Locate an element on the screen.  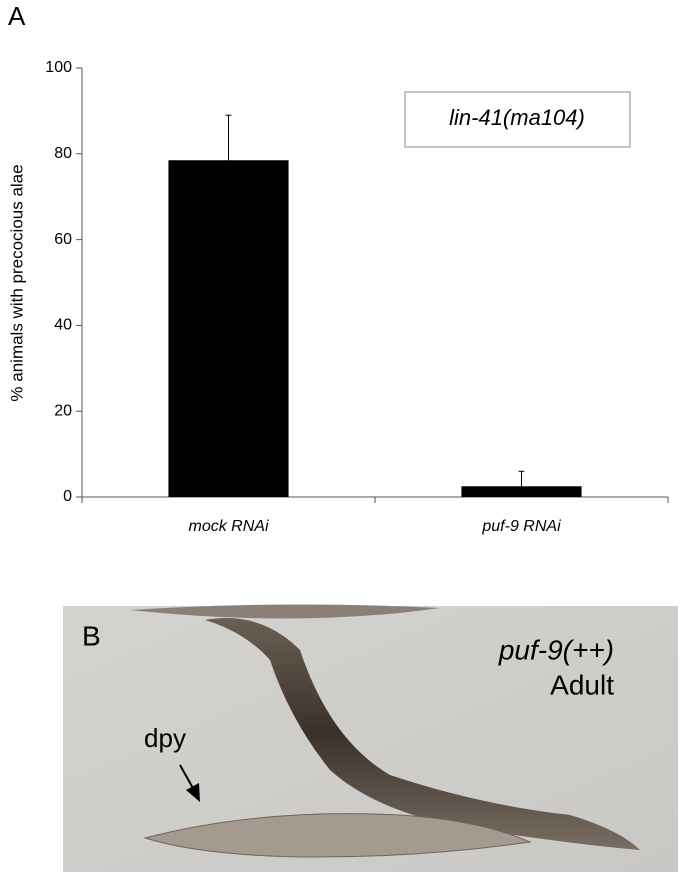
y-tick-label: 80 is located at coordinates (63, 153).